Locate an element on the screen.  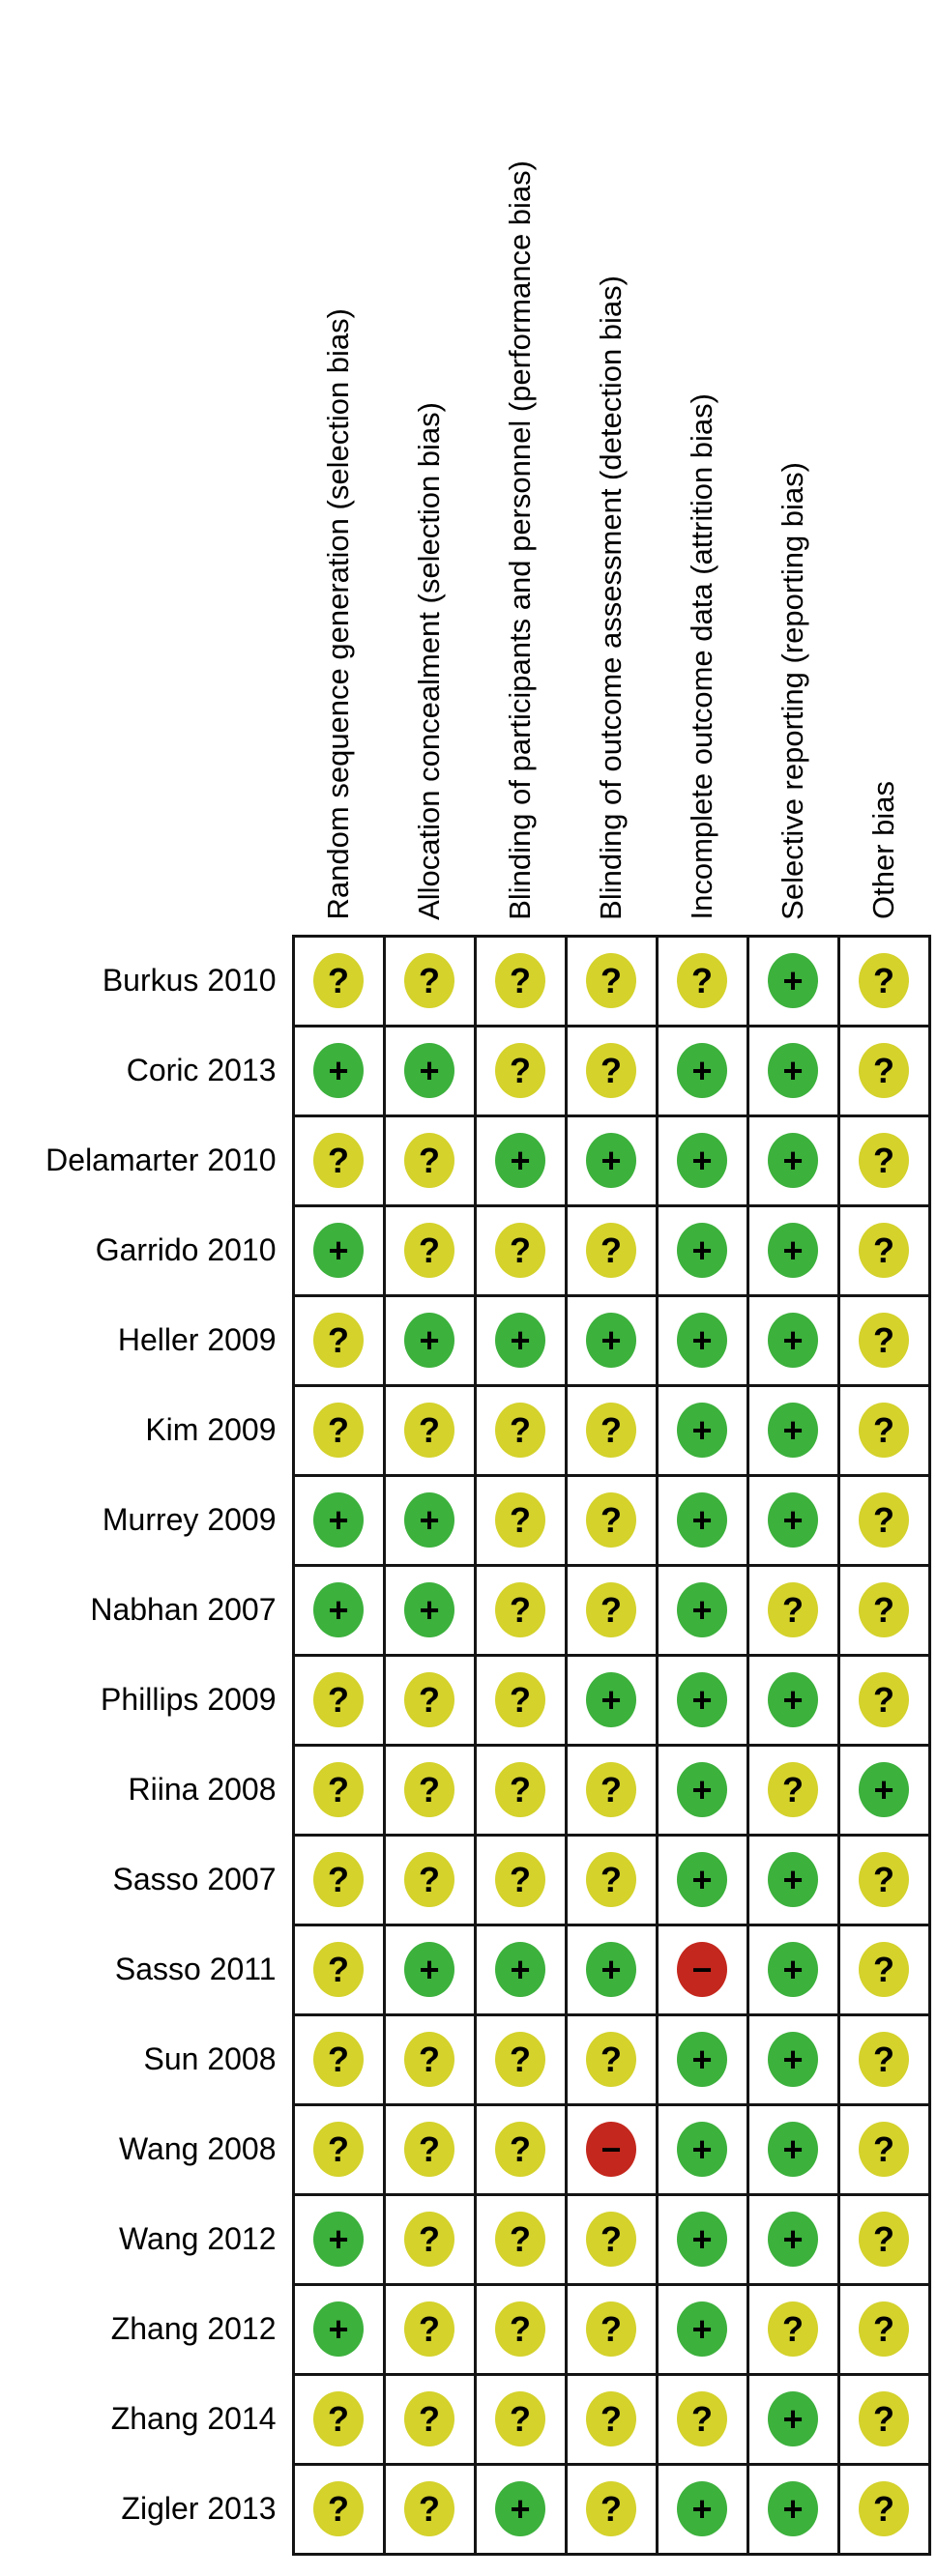
column-header: Allocation concealment (selection bias) is located at coordinates (428, 660).